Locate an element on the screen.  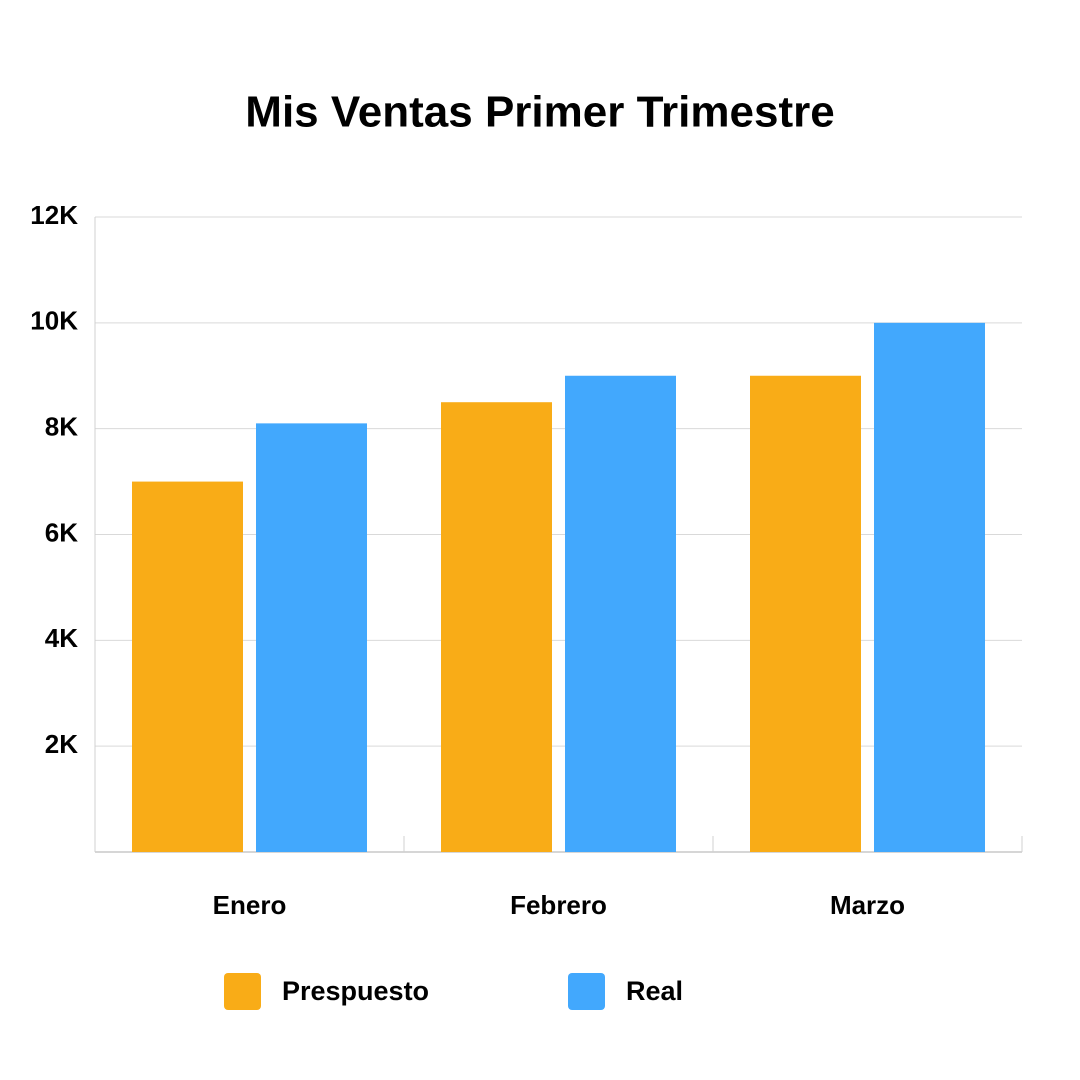
y-tick-label: 10K is located at coordinates (54, 321).